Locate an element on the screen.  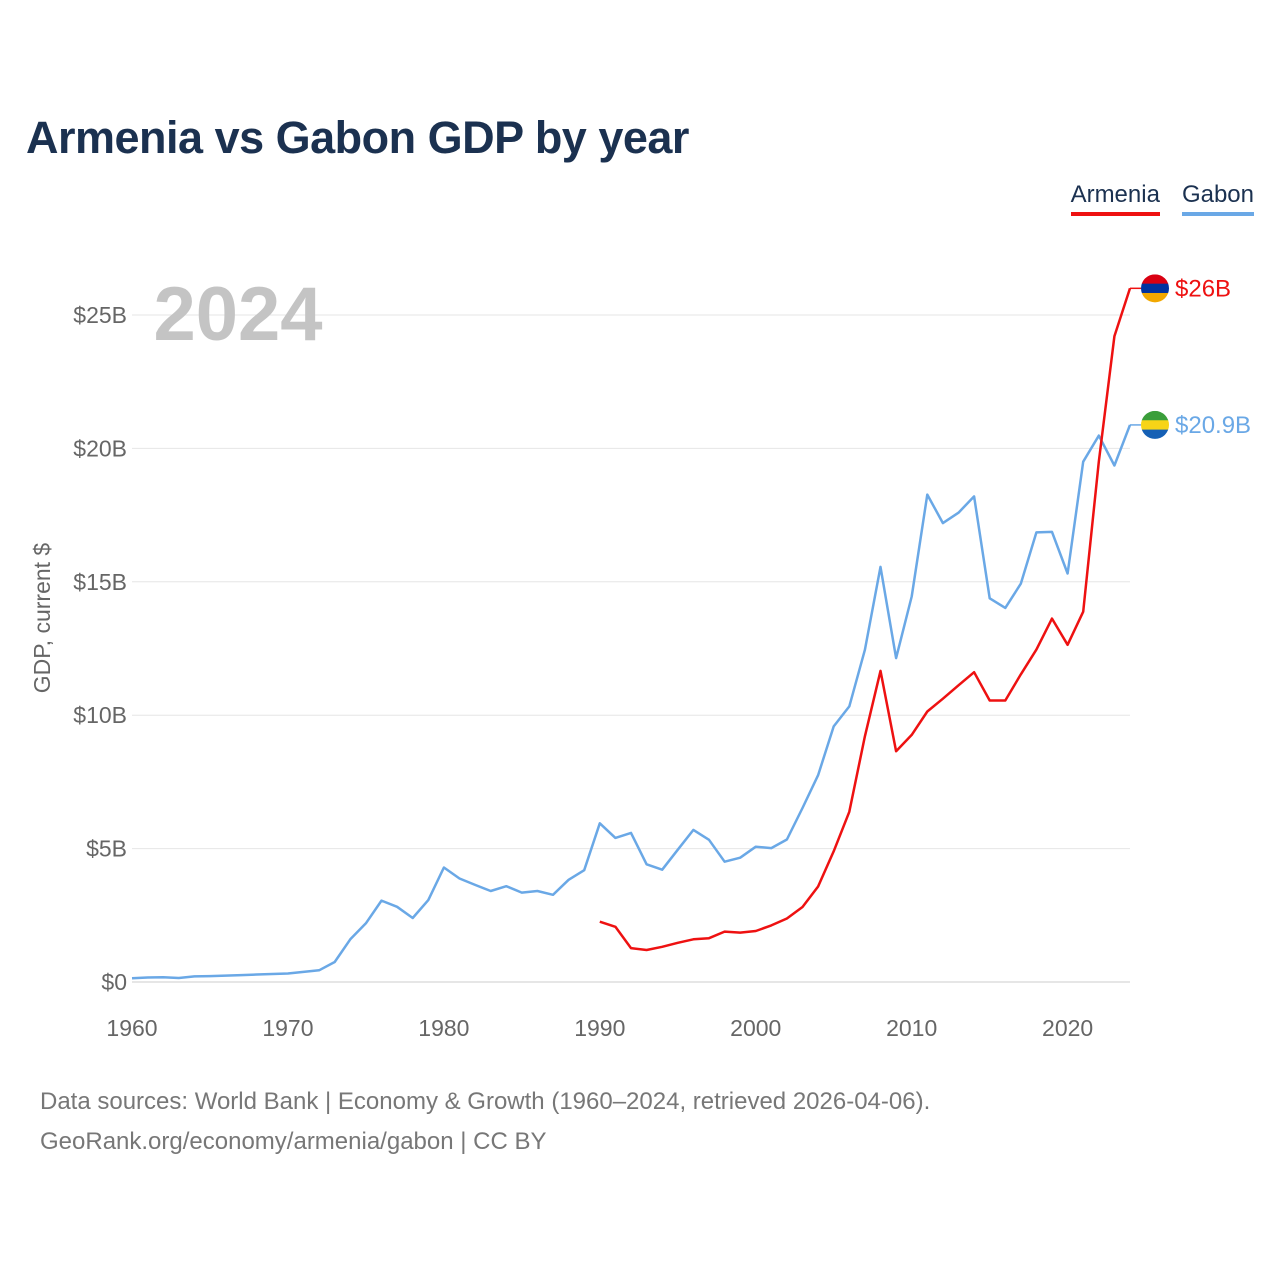
flag-armenia-icon is located at coordinates (1155, 288).